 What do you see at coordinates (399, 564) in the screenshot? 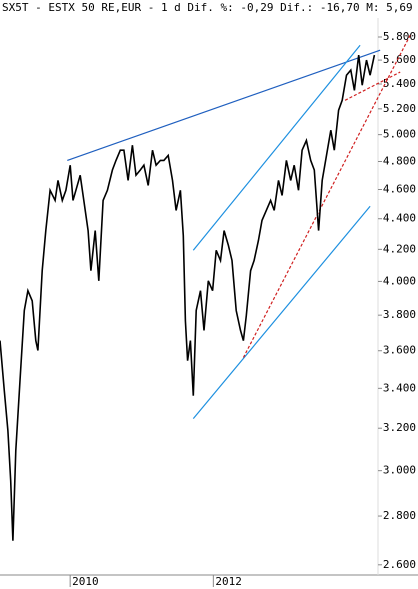
I see `y-tick-label: 2.600` at bounding box center [399, 564].